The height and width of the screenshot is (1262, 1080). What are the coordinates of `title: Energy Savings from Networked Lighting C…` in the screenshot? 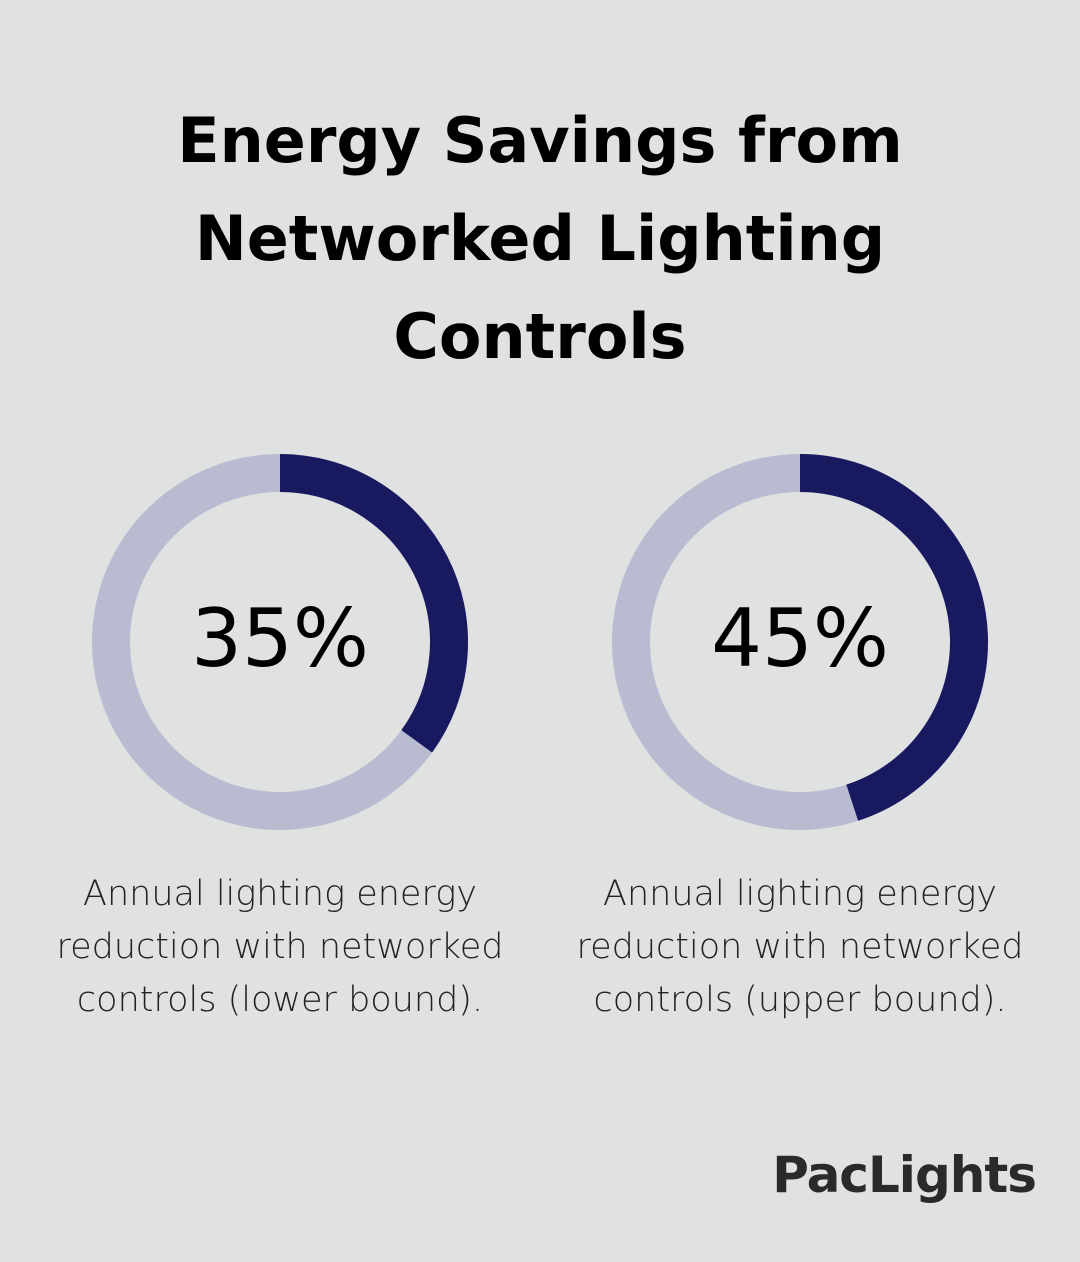 It's located at (540, 238).